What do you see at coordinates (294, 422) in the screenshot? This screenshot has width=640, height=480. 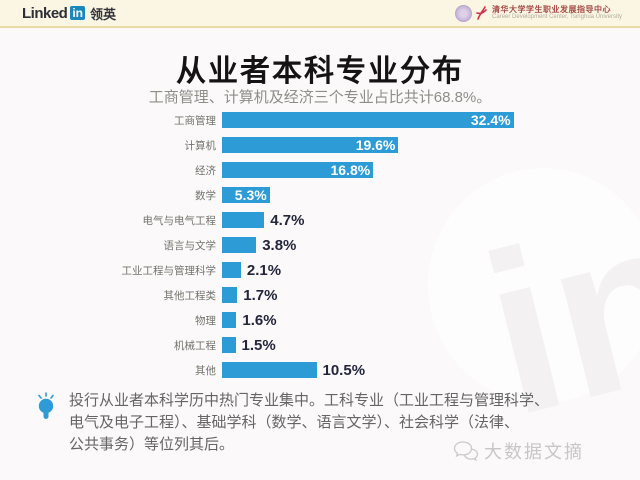 I see `note-line-2: 电气及电子工程）、基础学科（数学、语言文学）、社会科学（法律、` at bounding box center [294, 422].